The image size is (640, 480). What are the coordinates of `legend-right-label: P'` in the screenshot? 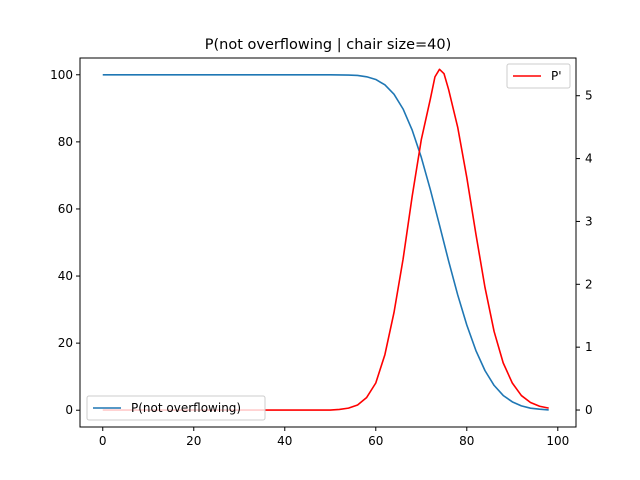 It's located at (556, 76).